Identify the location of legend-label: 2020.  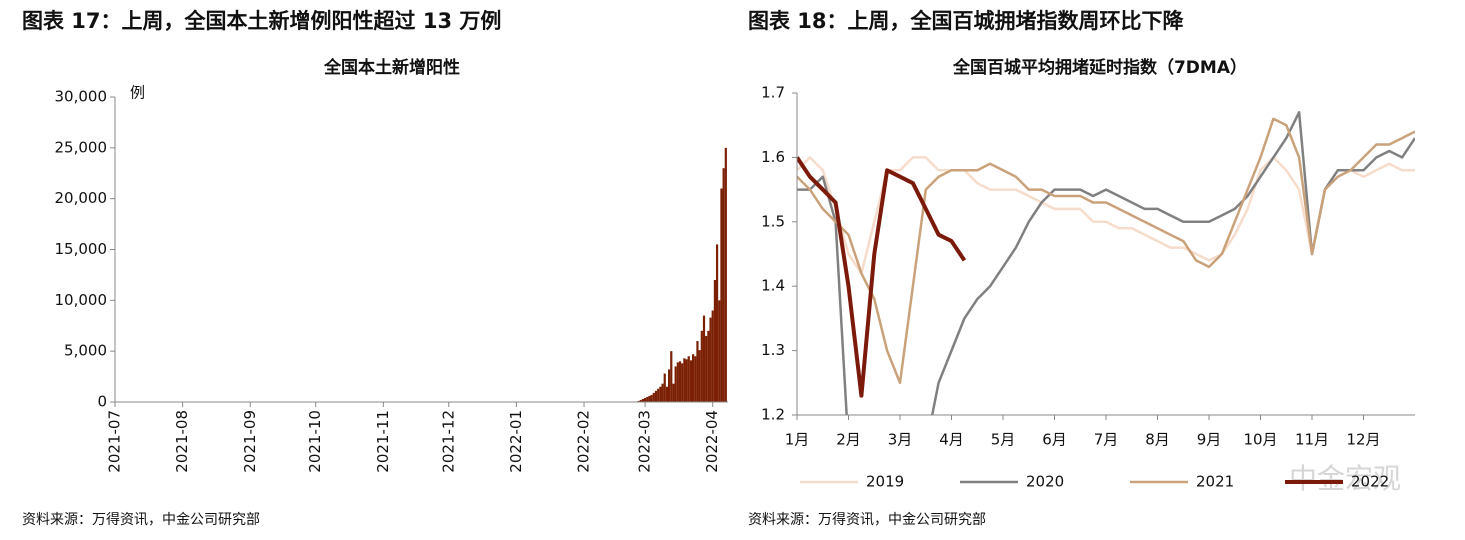
(1045, 482).